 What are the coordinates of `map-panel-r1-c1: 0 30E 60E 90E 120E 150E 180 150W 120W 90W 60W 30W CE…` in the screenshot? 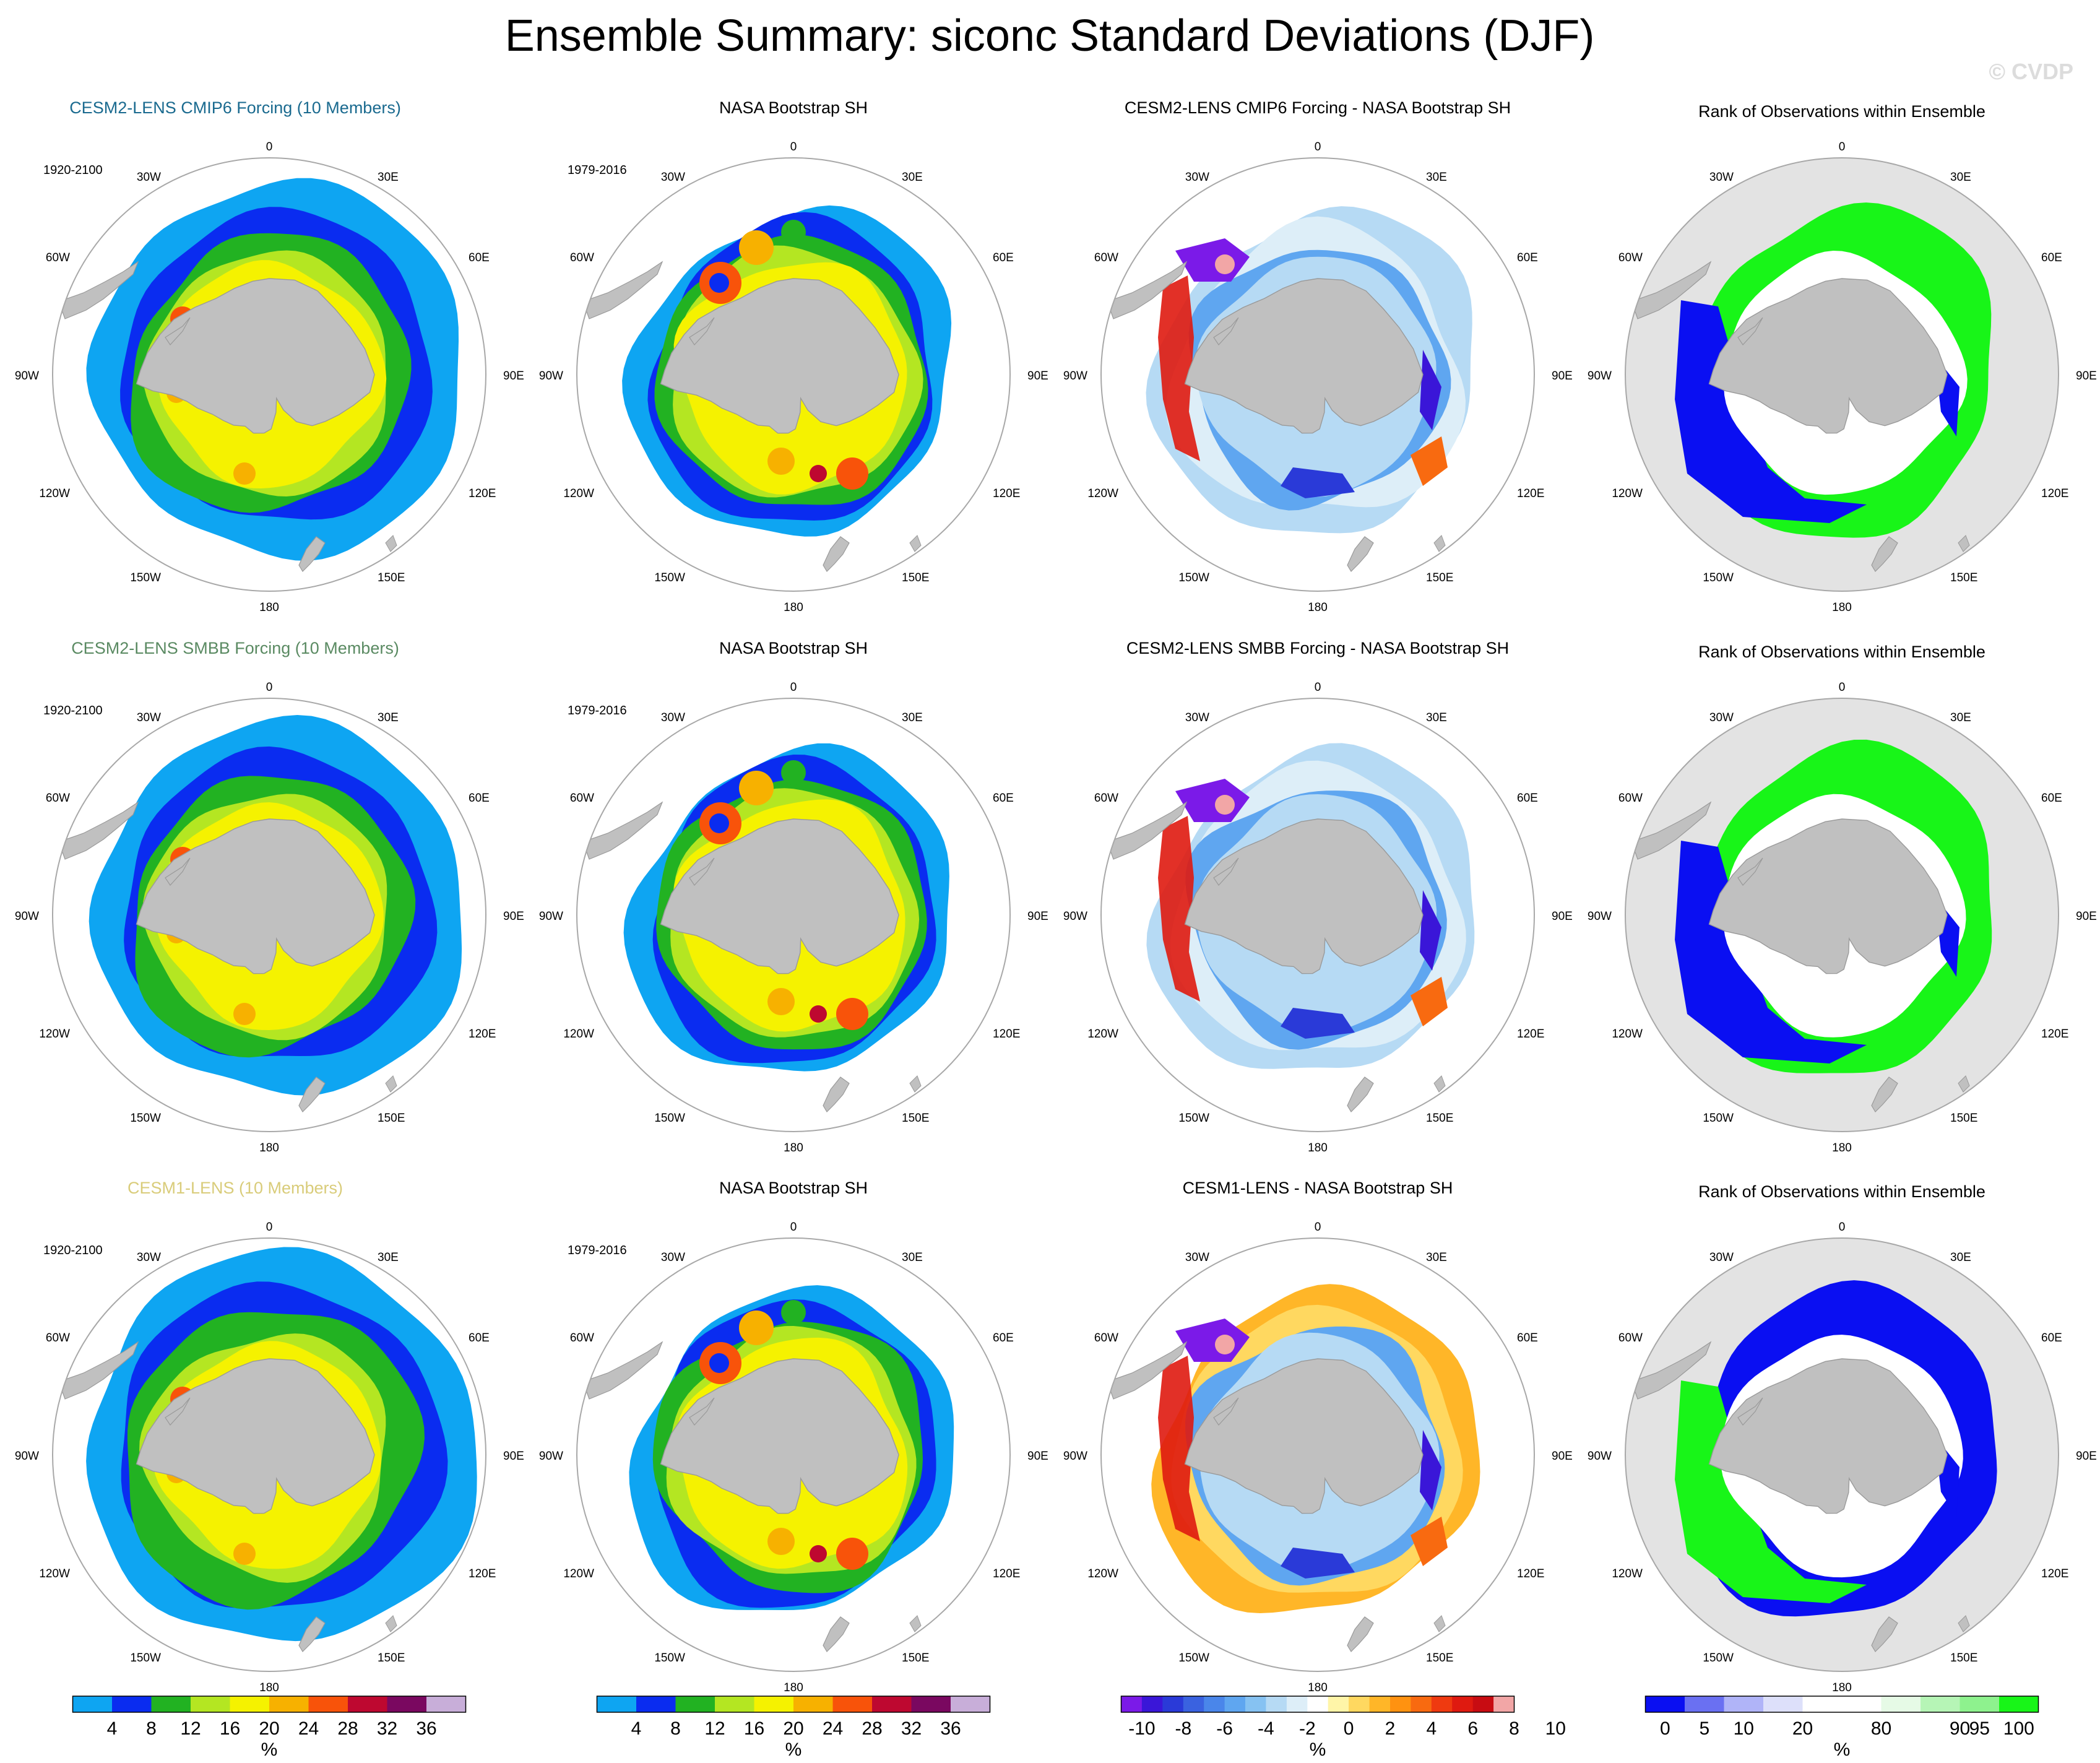 It's located at (269, 356).